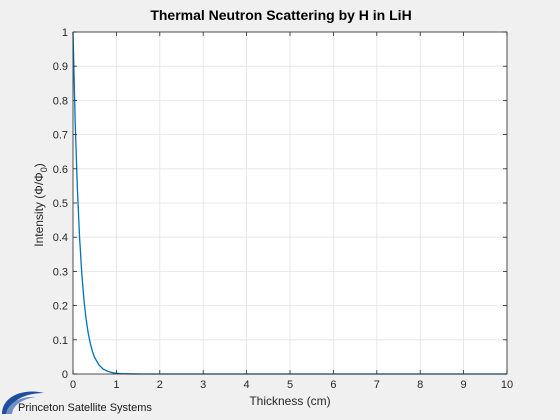  I want to click on chart-title: Thermal Neutron Scattering by H in LiH, so click(280, 15).